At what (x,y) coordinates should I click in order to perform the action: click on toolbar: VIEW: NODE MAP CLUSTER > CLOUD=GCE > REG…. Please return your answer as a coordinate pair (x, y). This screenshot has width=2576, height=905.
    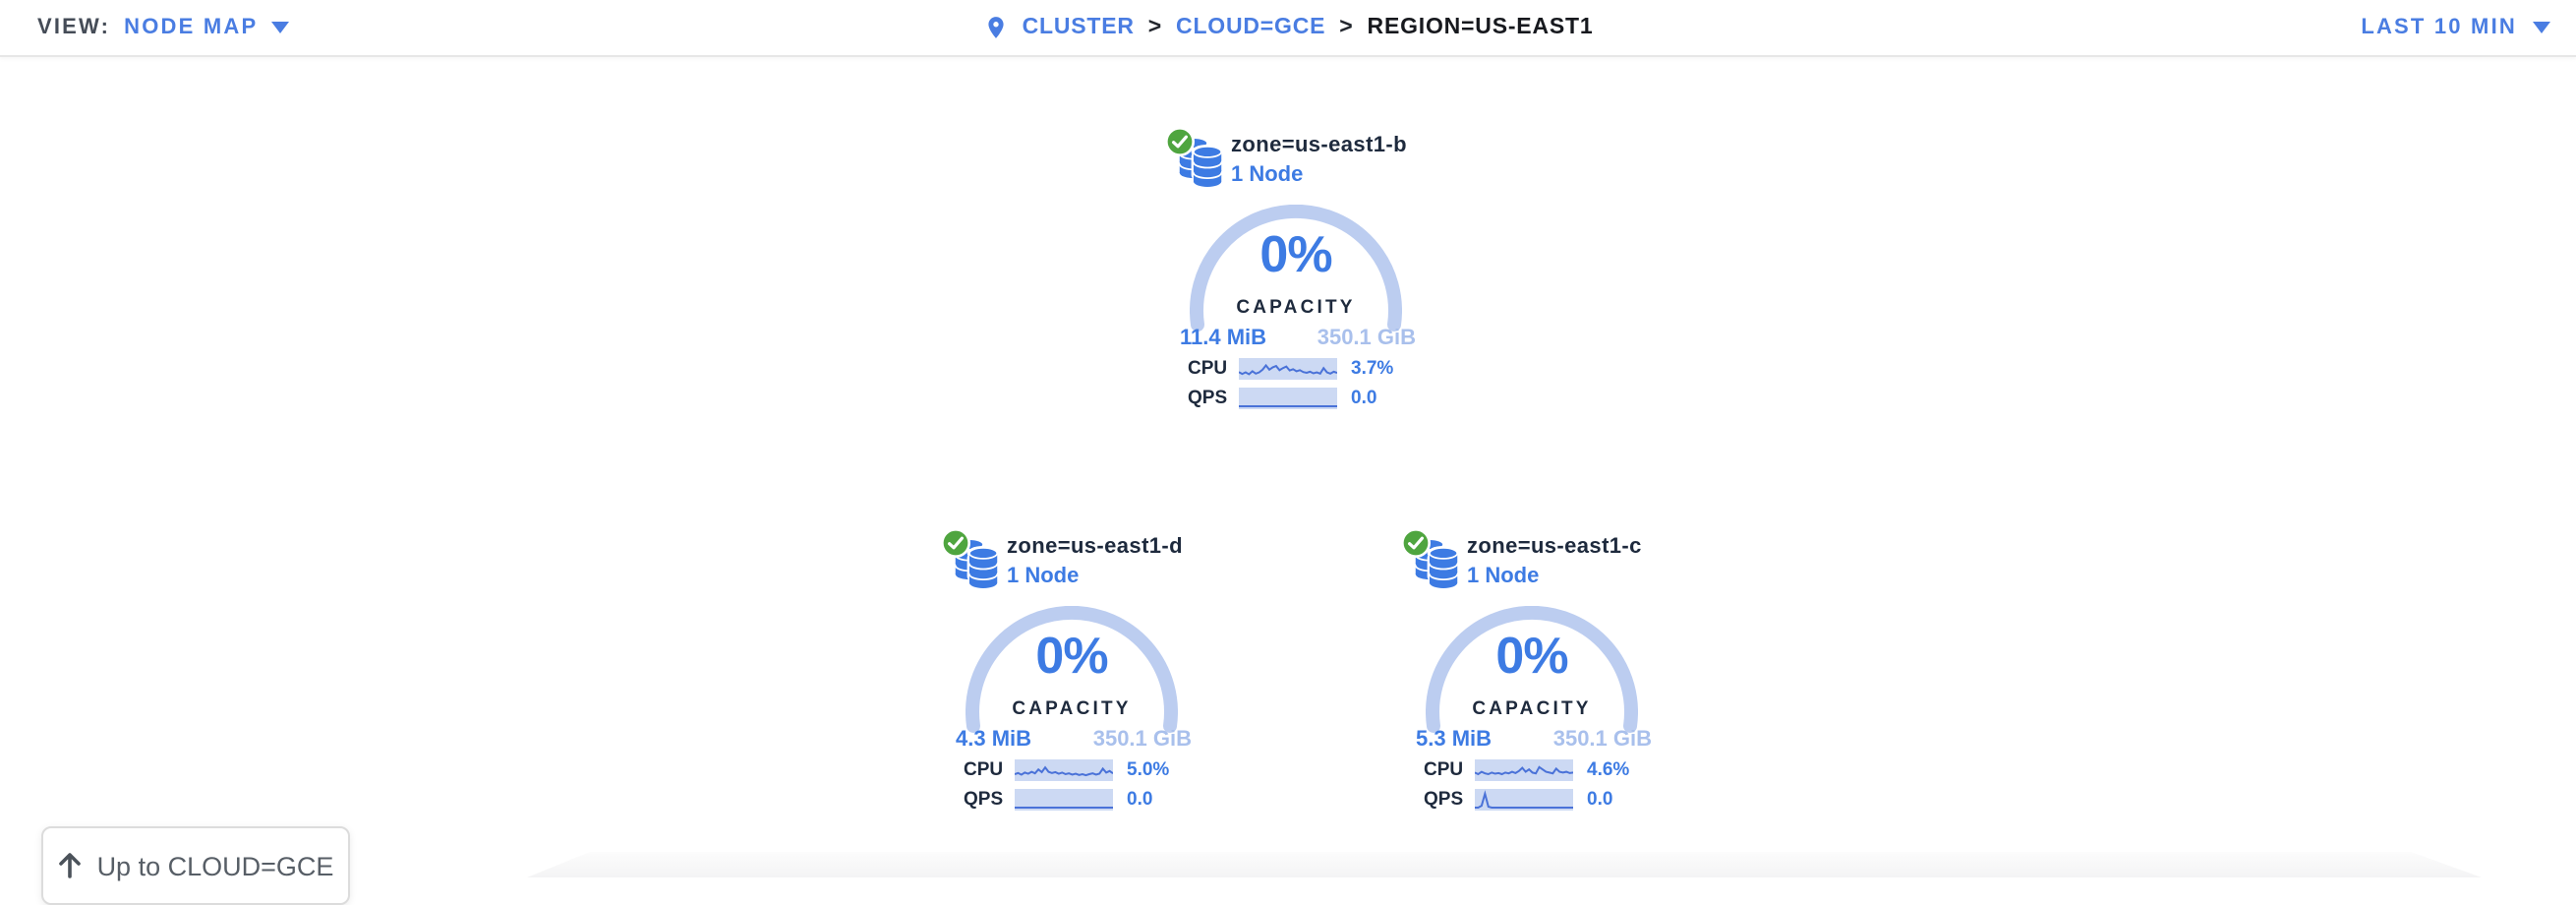
    Looking at the image, I should click on (1288, 29).